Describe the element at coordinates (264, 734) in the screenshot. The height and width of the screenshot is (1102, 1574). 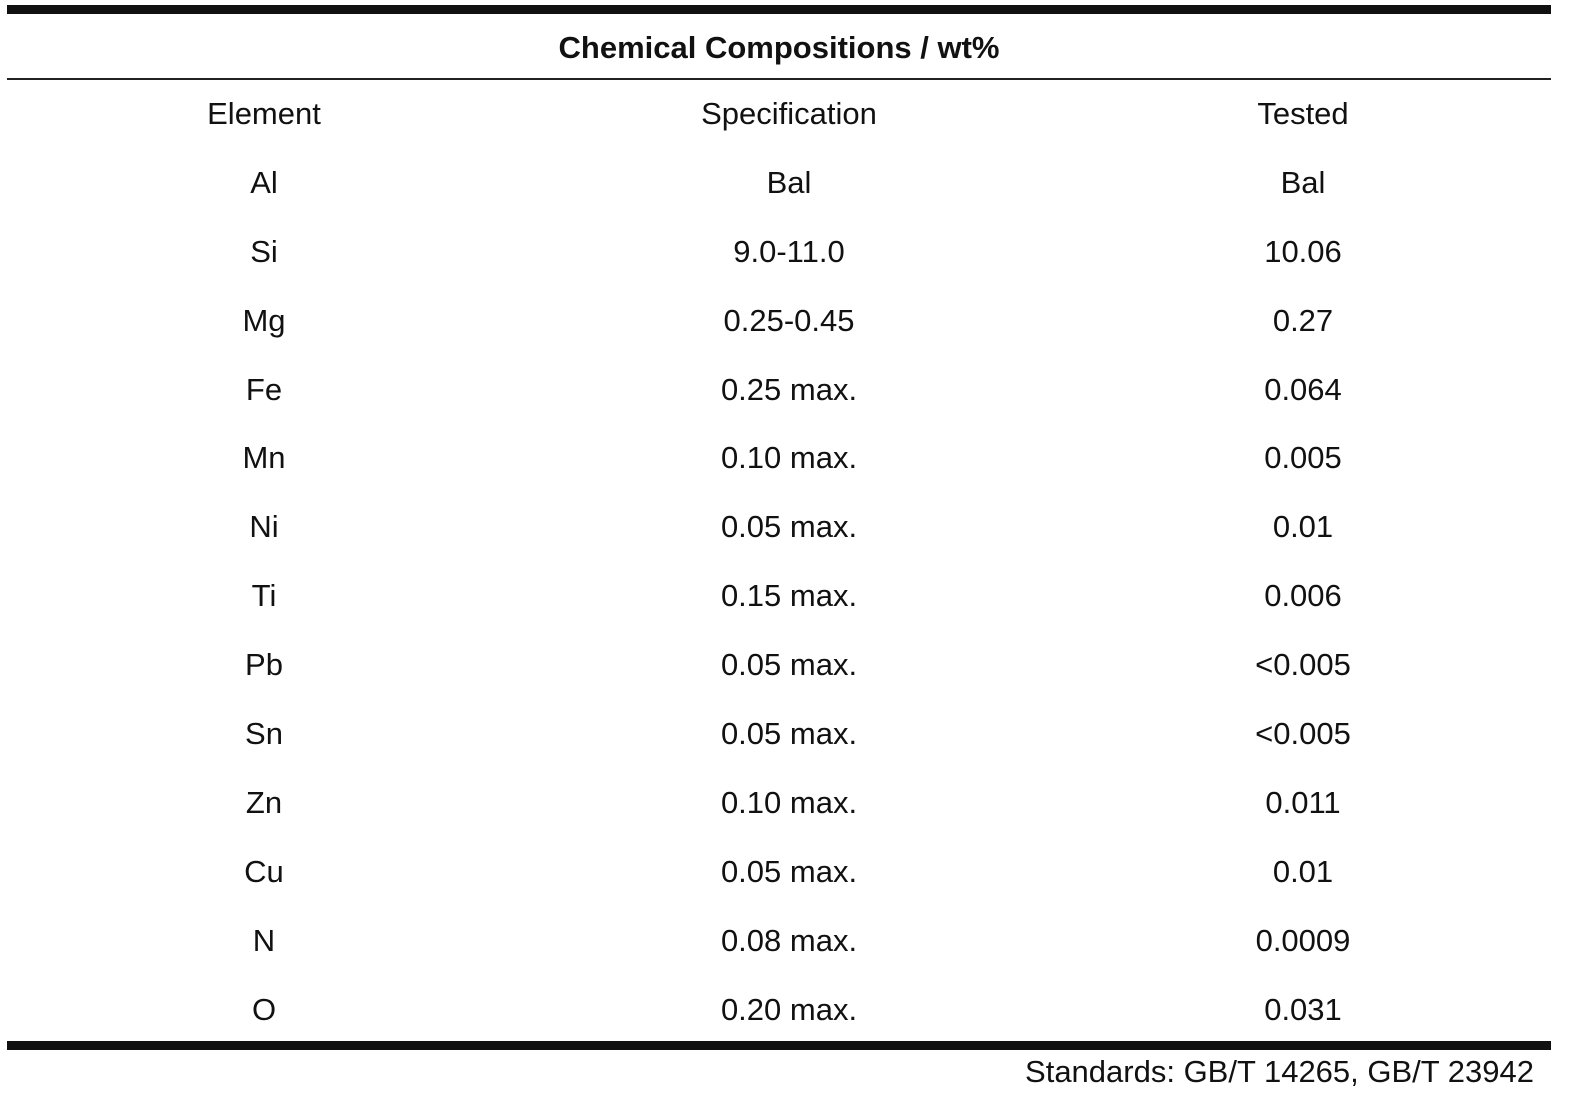
I see `cell-element: Sn` at that location.